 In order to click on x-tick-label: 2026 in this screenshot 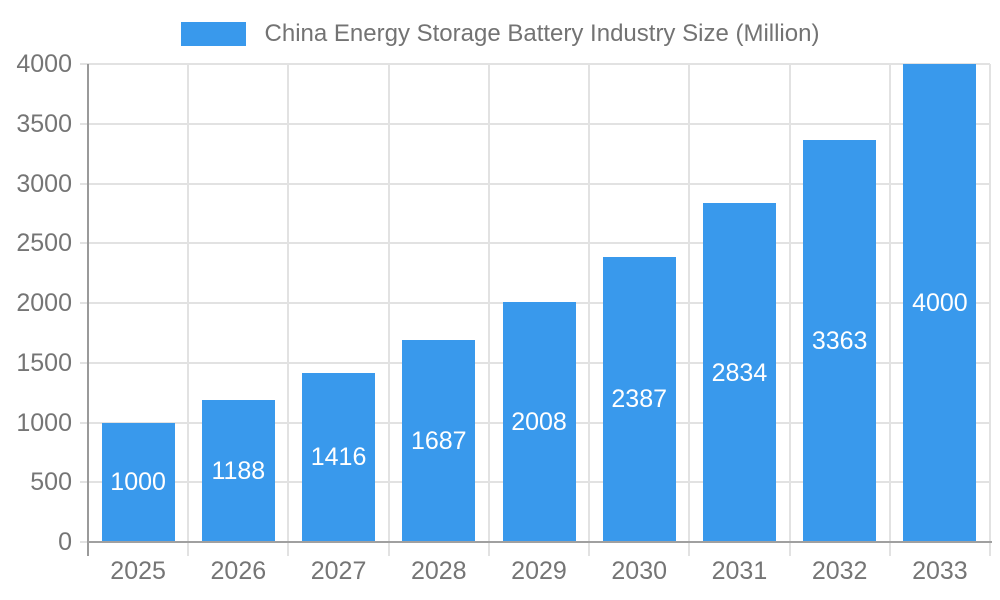, I will do `click(238, 571)`.